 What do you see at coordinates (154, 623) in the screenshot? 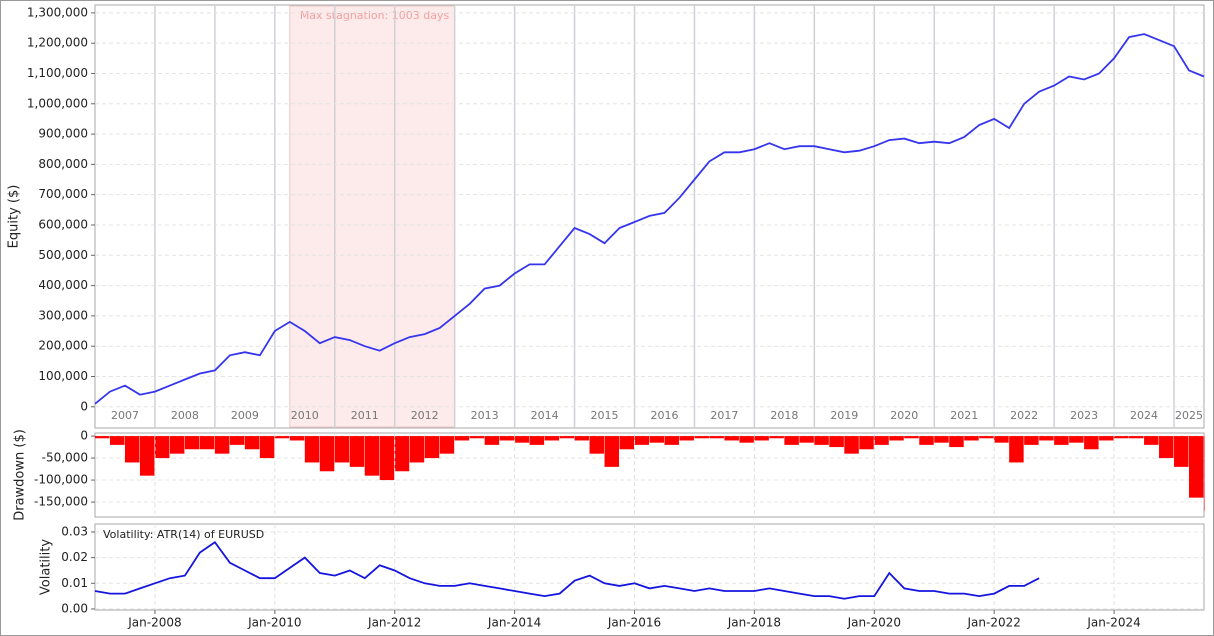
I see `x-tick-label: Jan-2008` at bounding box center [154, 623].